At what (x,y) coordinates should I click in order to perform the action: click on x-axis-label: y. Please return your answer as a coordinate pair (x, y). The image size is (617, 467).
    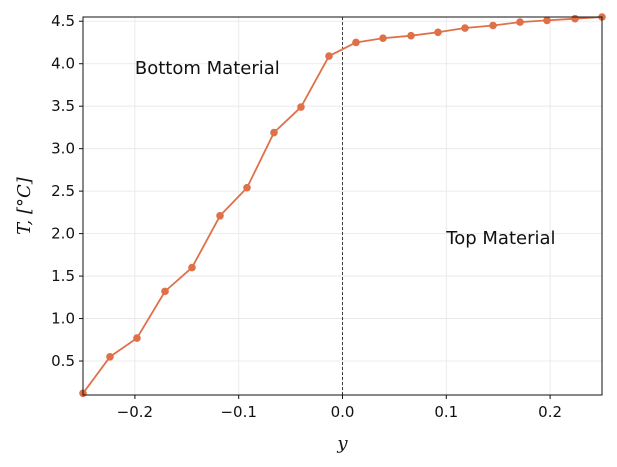
    Looking at the image, I should click on (342, 443).